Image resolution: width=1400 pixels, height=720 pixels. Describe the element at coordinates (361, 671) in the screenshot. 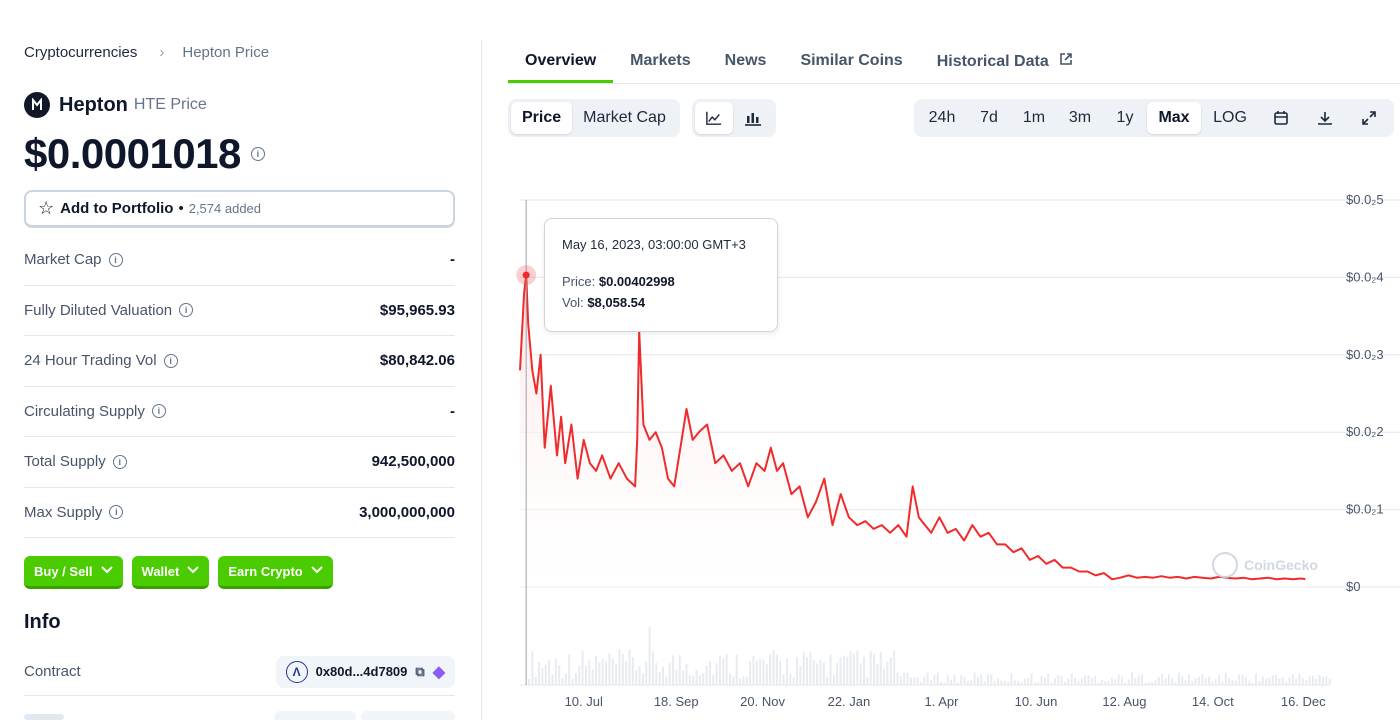

I see `contract-address: 0x80d...4d7809` at that location.